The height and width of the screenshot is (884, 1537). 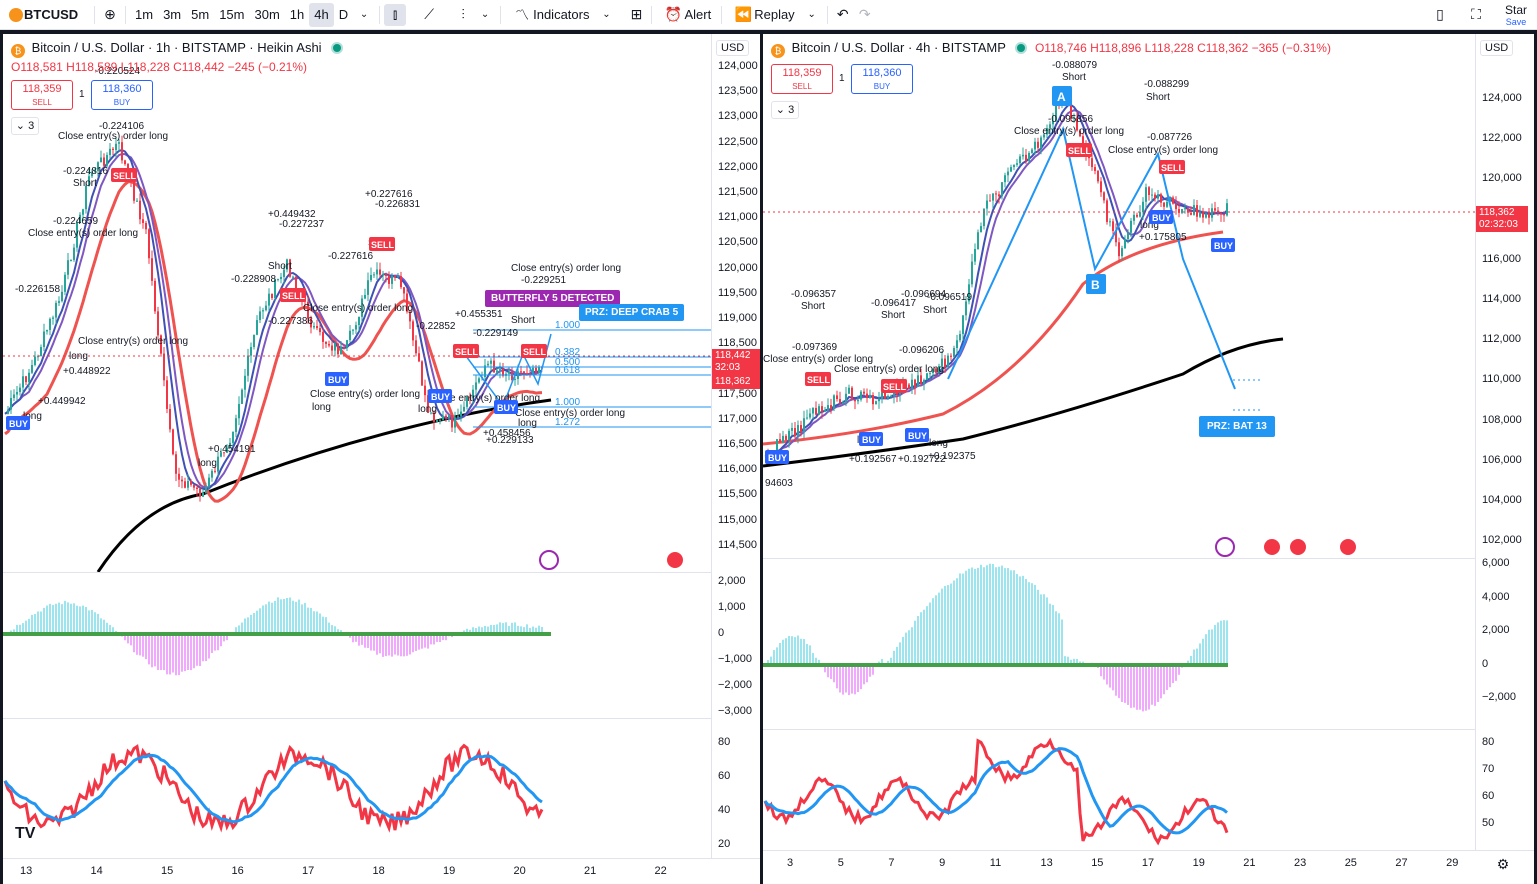 What do you see at coordinates (122, 95) in the screenshot?
I see `left-buy-button: 118,360 BUY` at bounding box center [122, 95].